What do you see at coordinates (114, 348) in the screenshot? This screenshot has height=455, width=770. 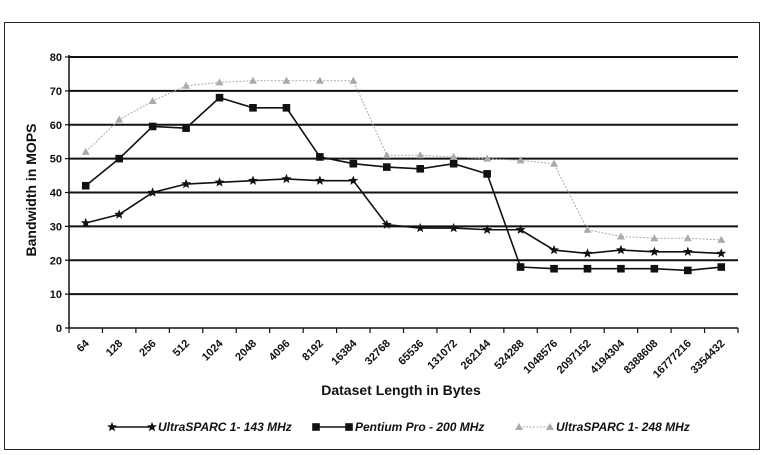 I see `x-tick-label: 128` at bounding box center [114, 348].